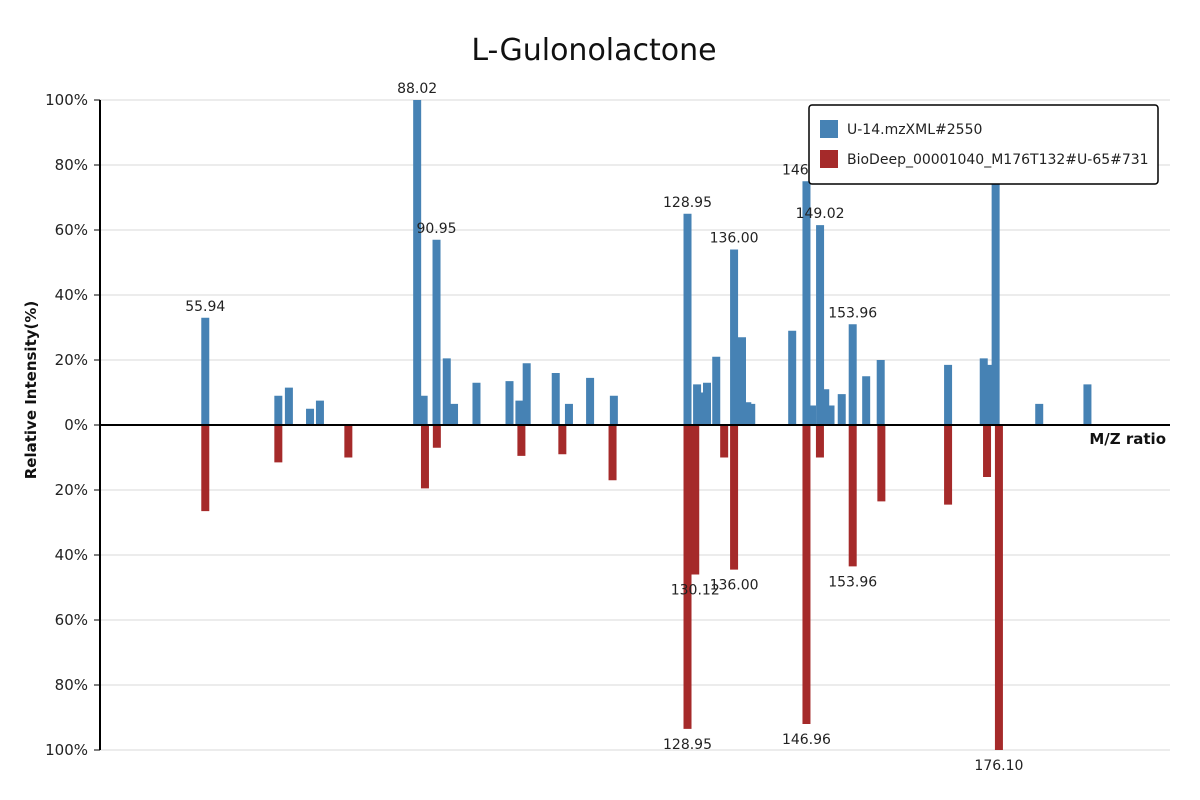 The width and height of the screenshot is (1200, 800). What do you see at coordinates (687, 745) in the screenshot?
I see `reference-peak-label: 128.95` at bounding box center [687, 745].